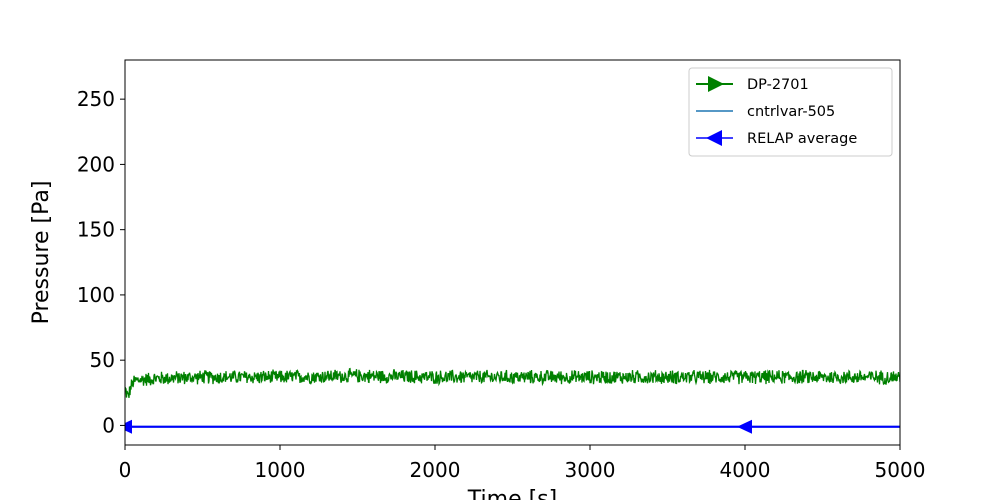 Image resolution: width=1000 pixels, height=500 pixels. I want to click on y-tick-label: 0, so click(108, 425).